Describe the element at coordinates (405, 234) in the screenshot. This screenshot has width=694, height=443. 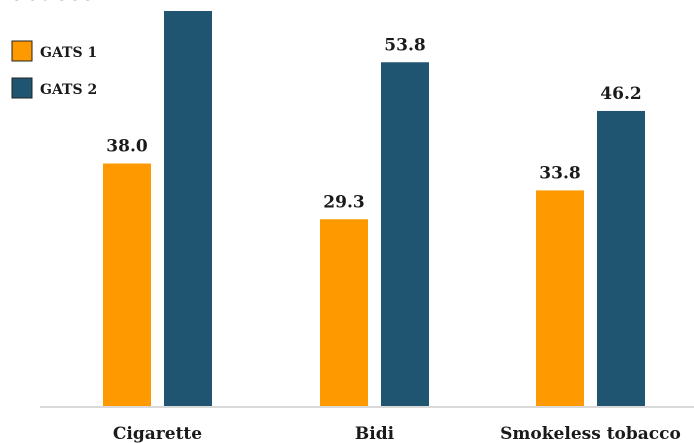
I see `bar-gats-2-bidi` at that location.